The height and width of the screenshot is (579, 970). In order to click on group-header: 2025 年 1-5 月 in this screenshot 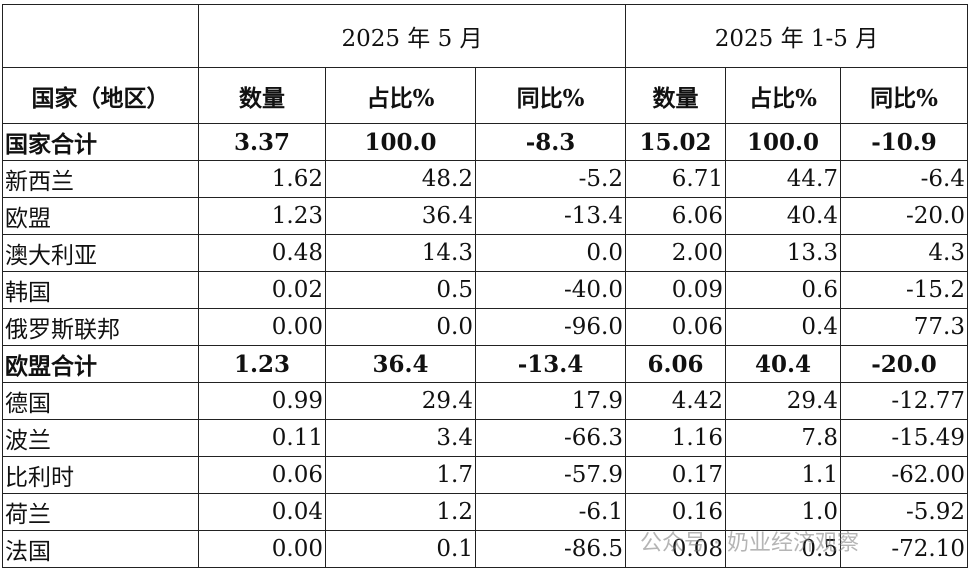, I will do `click(796, 36)`.